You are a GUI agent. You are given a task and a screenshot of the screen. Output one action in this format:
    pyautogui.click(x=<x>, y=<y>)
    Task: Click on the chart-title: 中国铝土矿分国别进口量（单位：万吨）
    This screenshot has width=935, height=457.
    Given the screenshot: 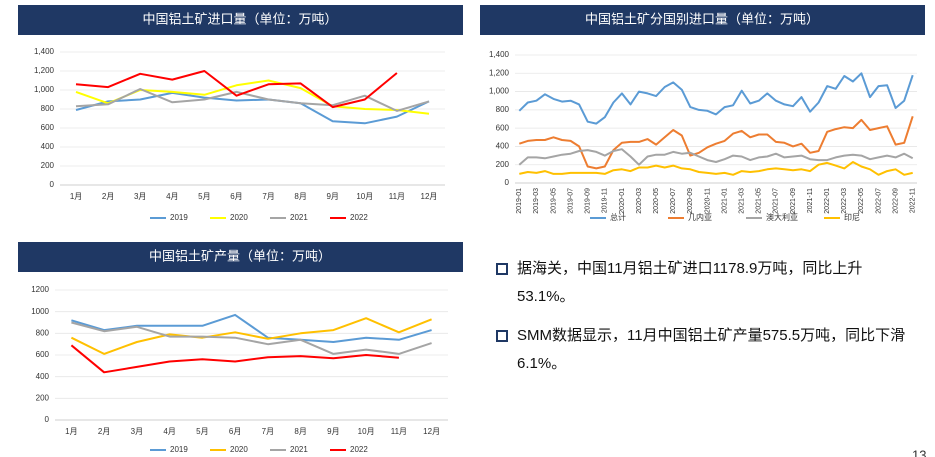 What is the action you would take?
    pyautogui.click(x=702, y=18)
    